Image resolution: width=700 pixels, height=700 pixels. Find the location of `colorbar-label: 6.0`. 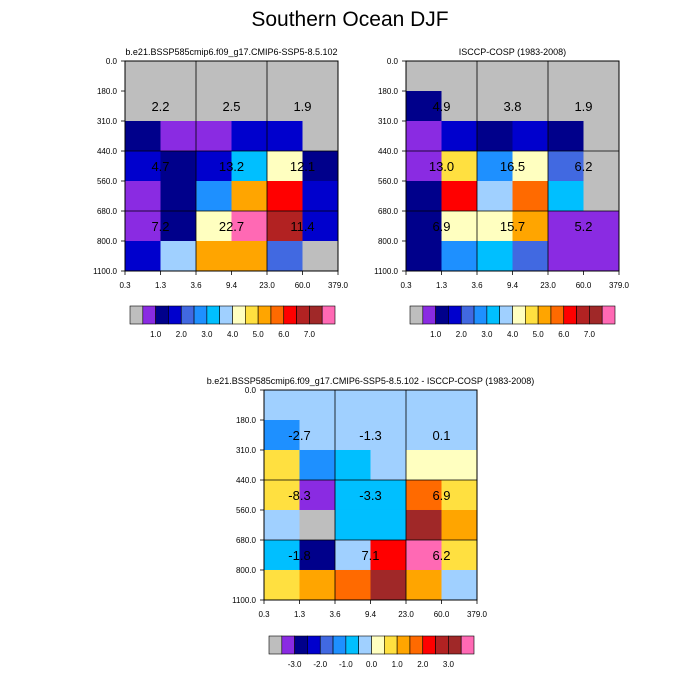

colorbar-label: 6.0 is located at coordinates (284, 334).